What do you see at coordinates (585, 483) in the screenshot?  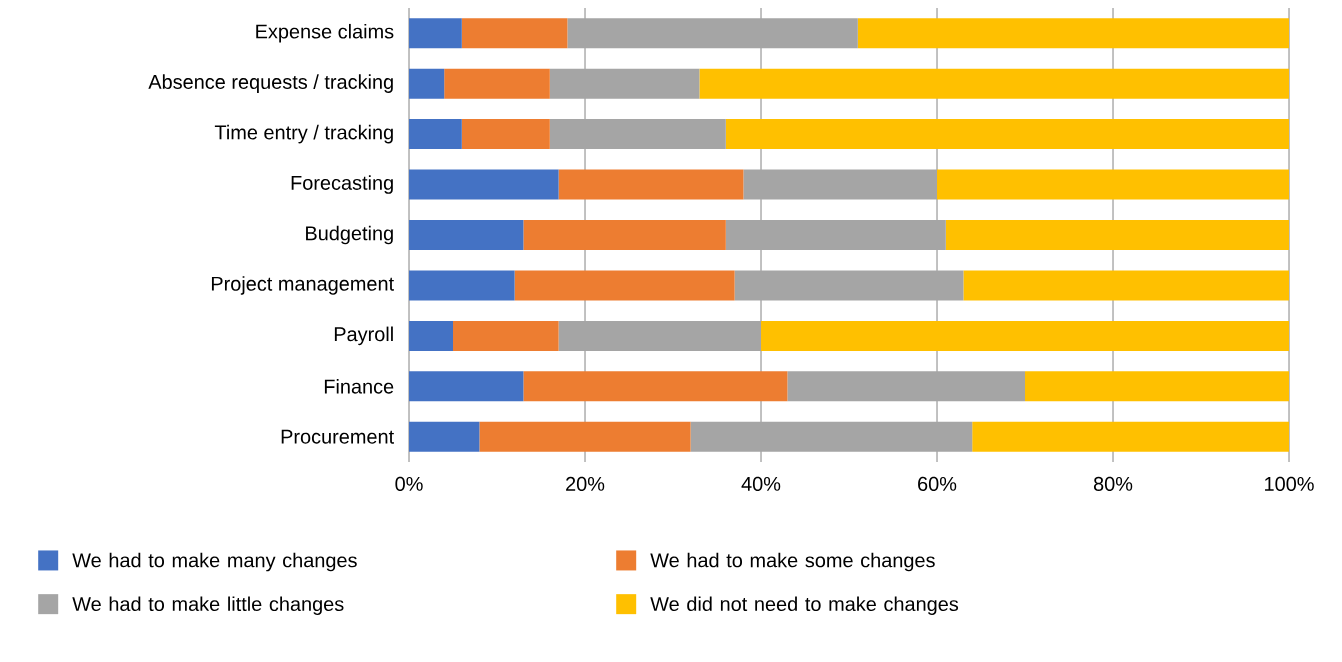 I see `x-tick-label: 20%` at bounding box center [585, 483].